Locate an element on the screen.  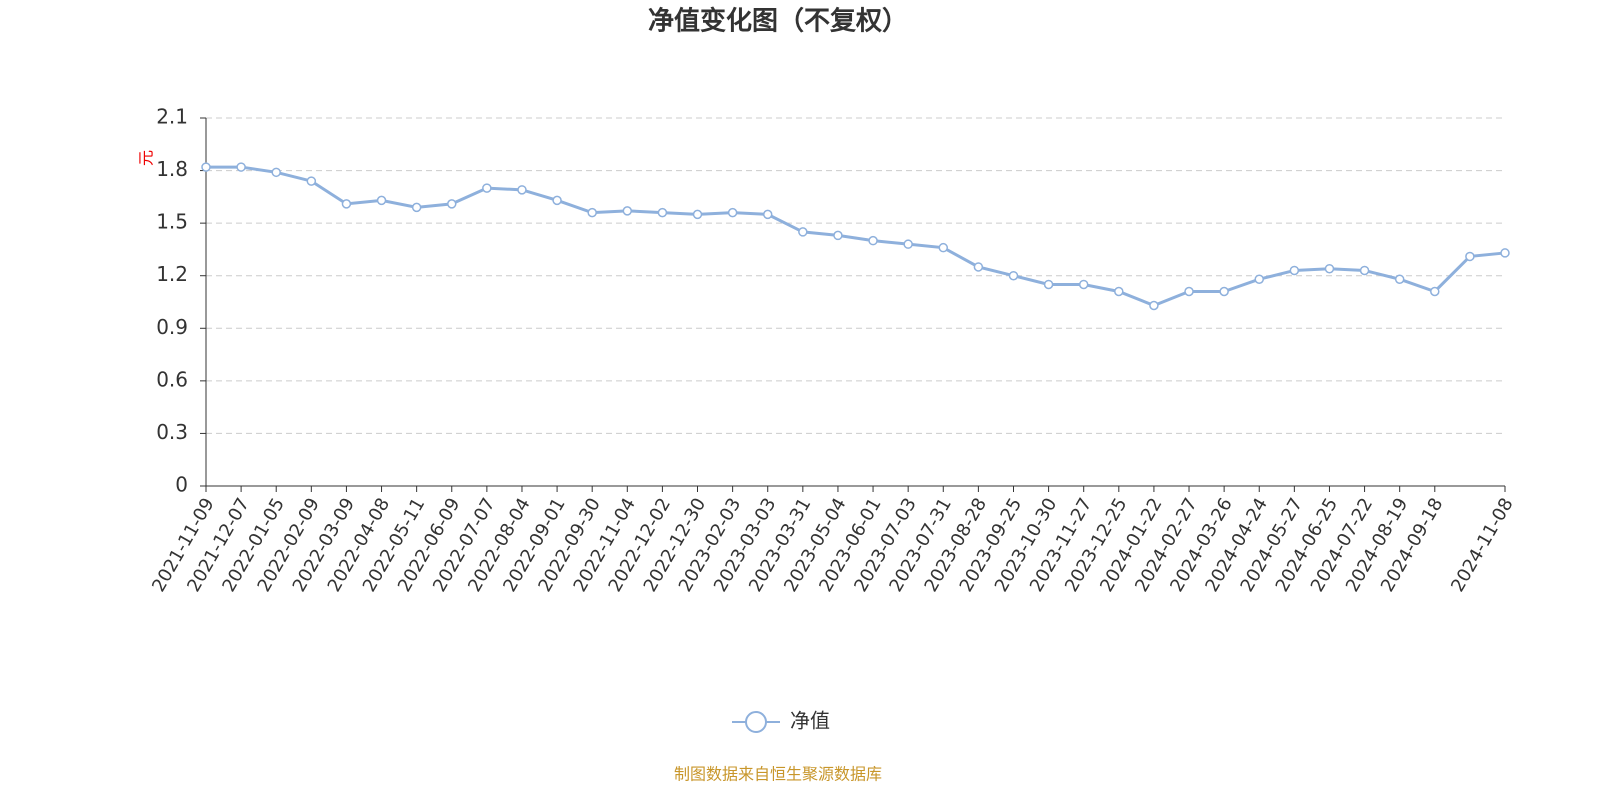
legend-marker is located at coordinates (756, 722).